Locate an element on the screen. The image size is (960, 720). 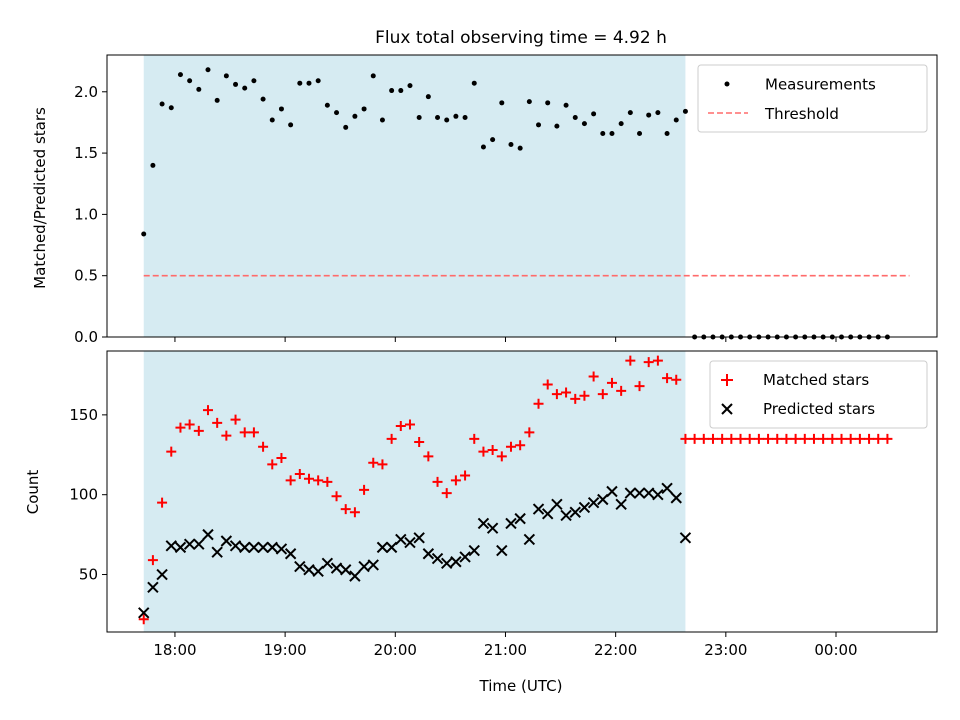
top-y-tick-label: 2.0 is located at coordinates (86, 92).